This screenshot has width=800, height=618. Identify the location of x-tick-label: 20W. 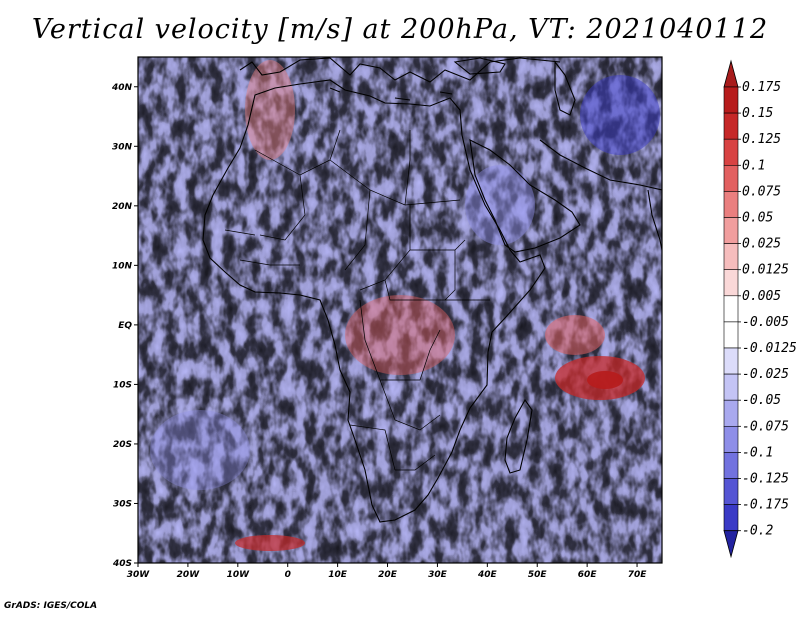
(189, 575).